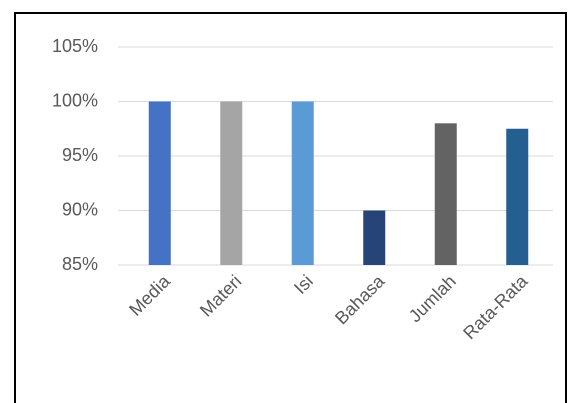 This screenshot has width=574, height=403. Describe the element at coordinates (75, 100) in the screenshot. I see `y-tick-label: 100%` at that location.